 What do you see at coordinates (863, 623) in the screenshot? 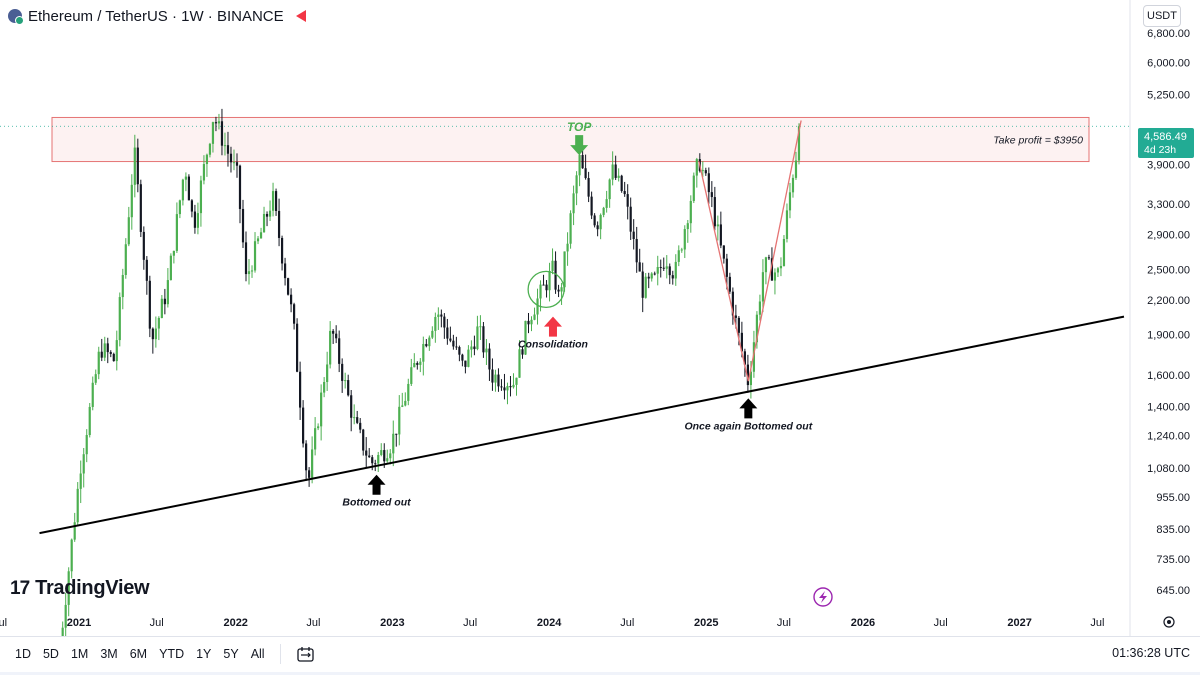
I see `x-tick-label: 2026` at bounding box center [863, 623].